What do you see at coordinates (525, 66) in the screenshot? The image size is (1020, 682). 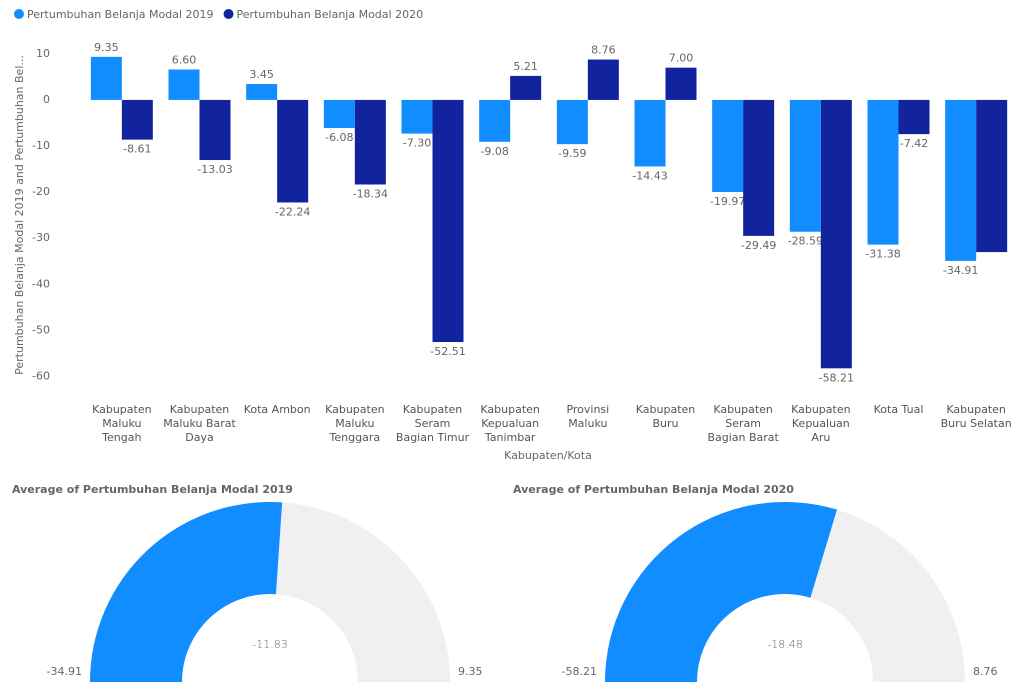 I see `data-label: 5.21` at bounding box center [525, 66].